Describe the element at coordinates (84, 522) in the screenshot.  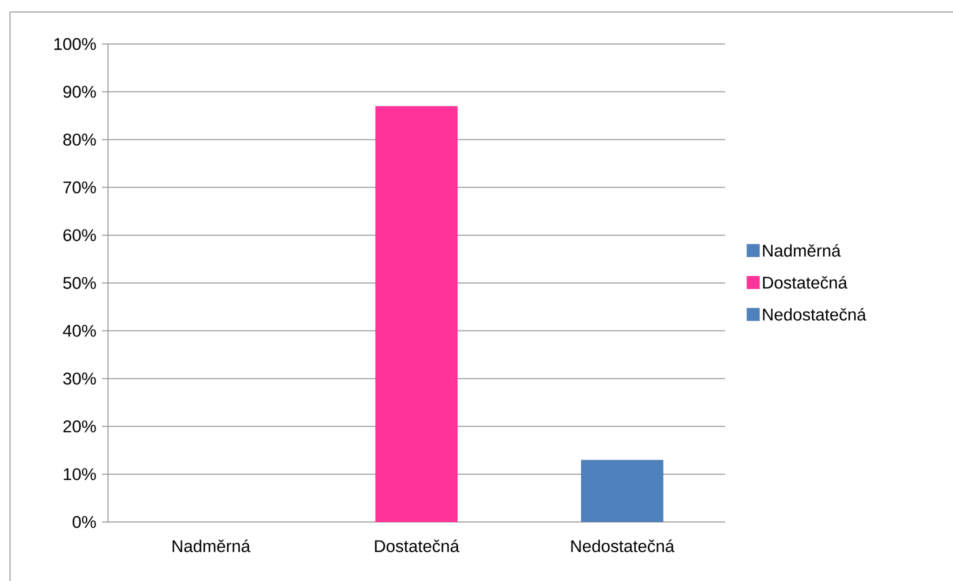
I see `y-tick-label: 0%` at that location.